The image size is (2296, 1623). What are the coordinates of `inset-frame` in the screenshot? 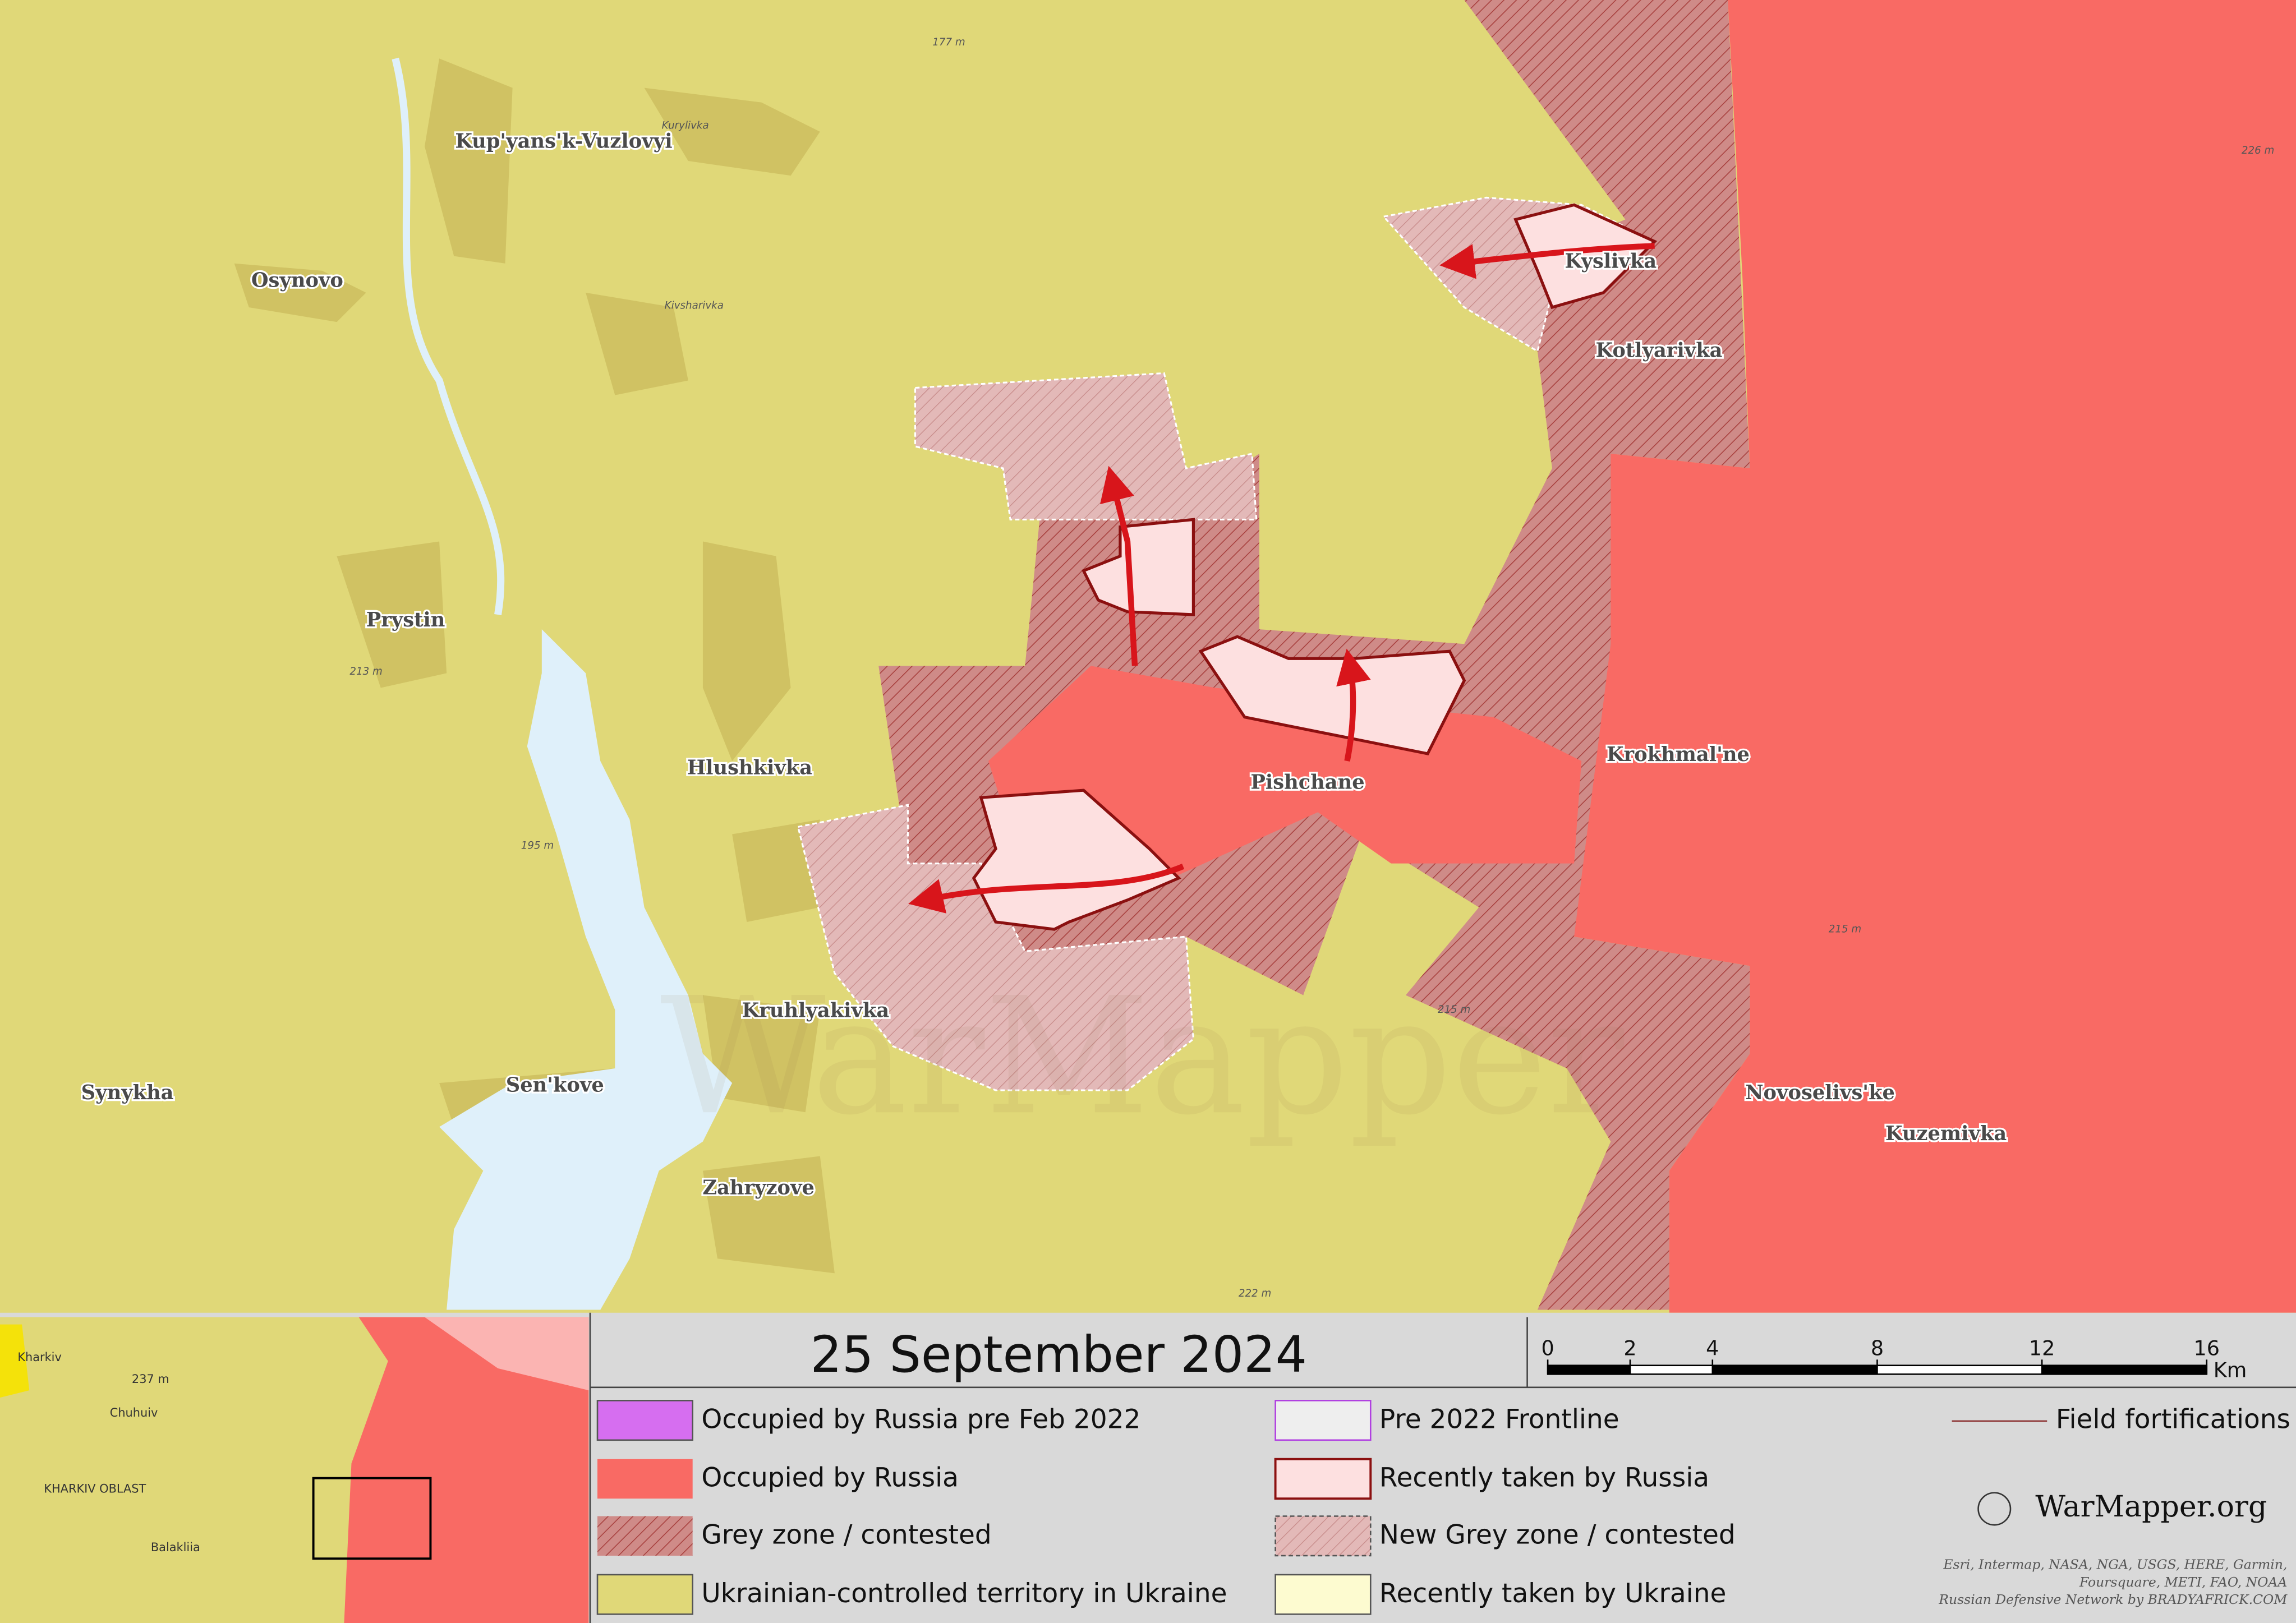 It's located at (372, 1518).